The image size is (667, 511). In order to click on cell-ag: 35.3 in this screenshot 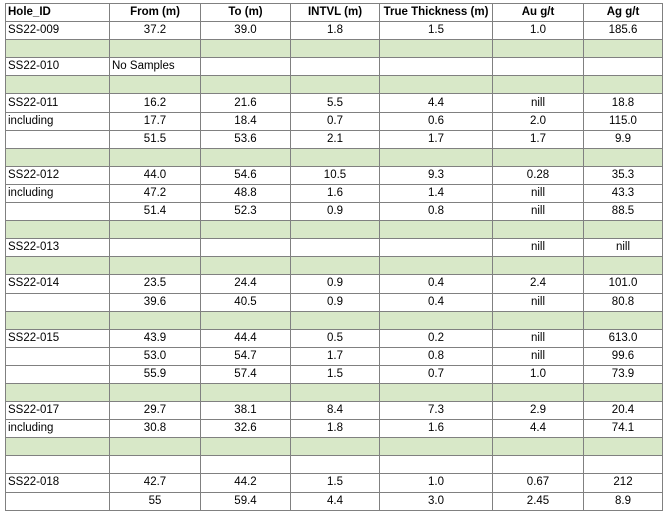, I will do `click(623, 175)`.